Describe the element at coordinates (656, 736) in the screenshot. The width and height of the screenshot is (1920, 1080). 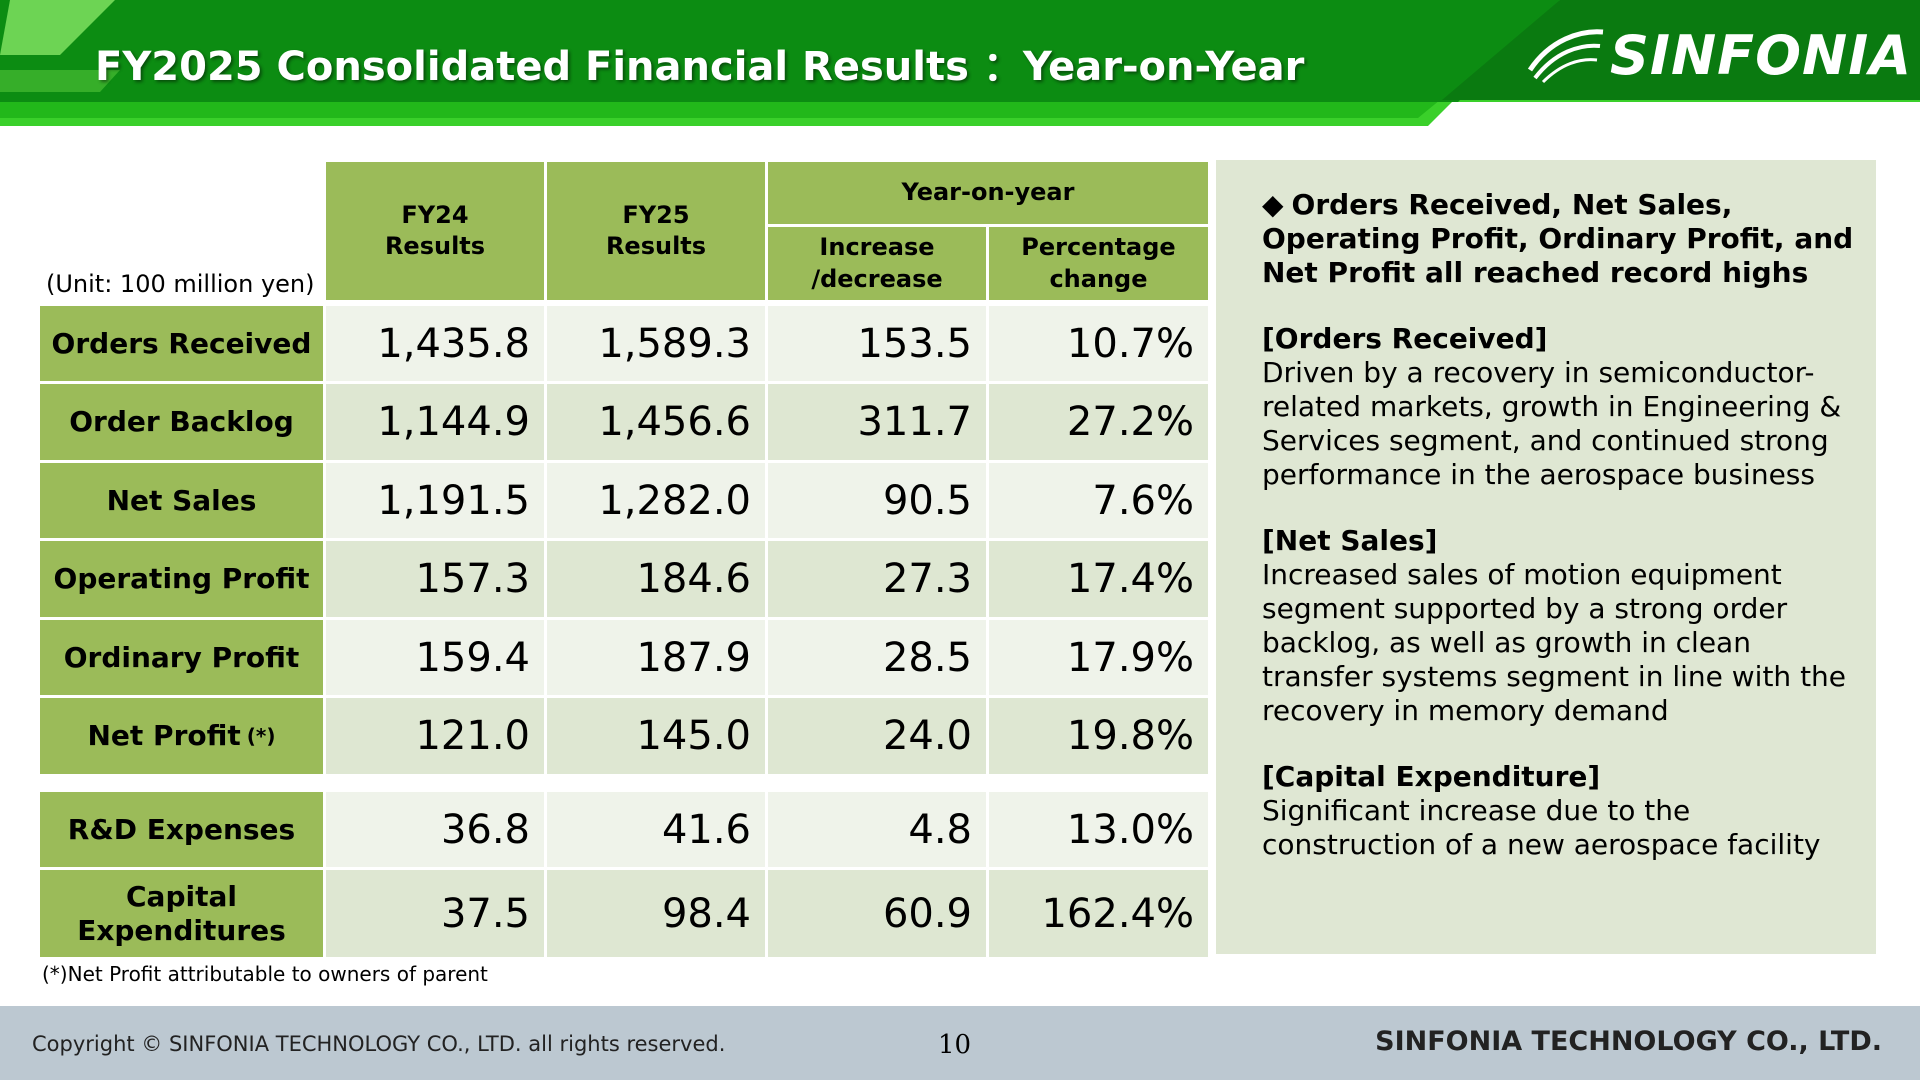
I see `cell-fy25: 145.0` at that location.